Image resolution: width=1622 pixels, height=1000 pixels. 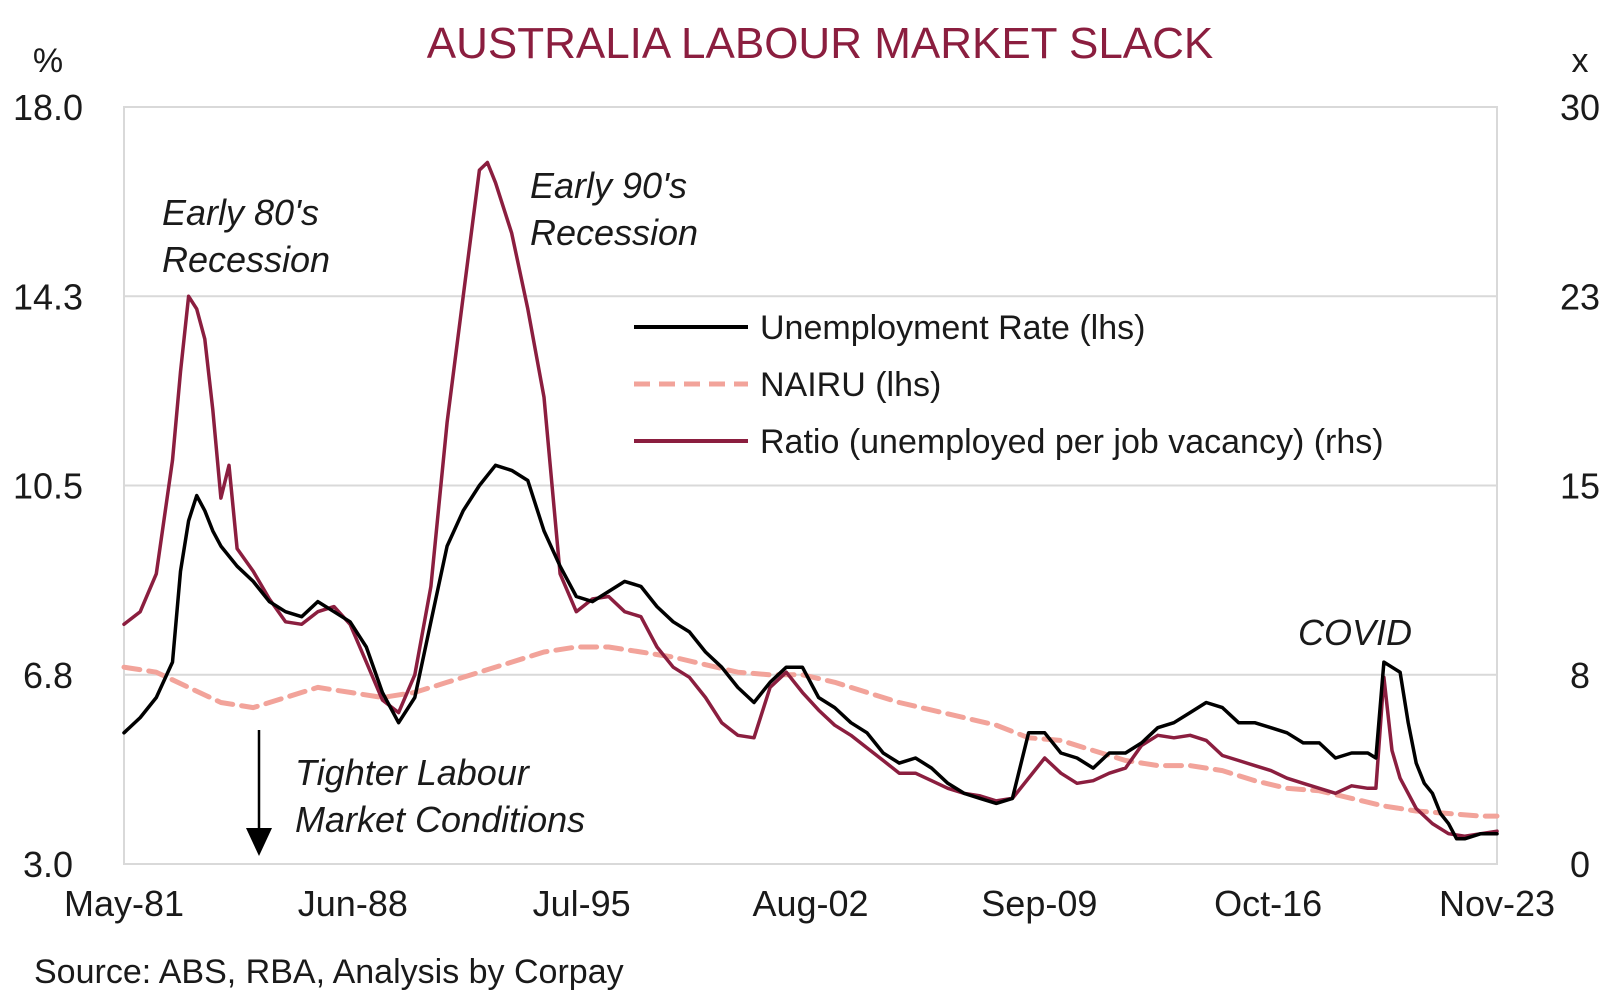 I want to click on series-nairu, so click(x=810, y=731).